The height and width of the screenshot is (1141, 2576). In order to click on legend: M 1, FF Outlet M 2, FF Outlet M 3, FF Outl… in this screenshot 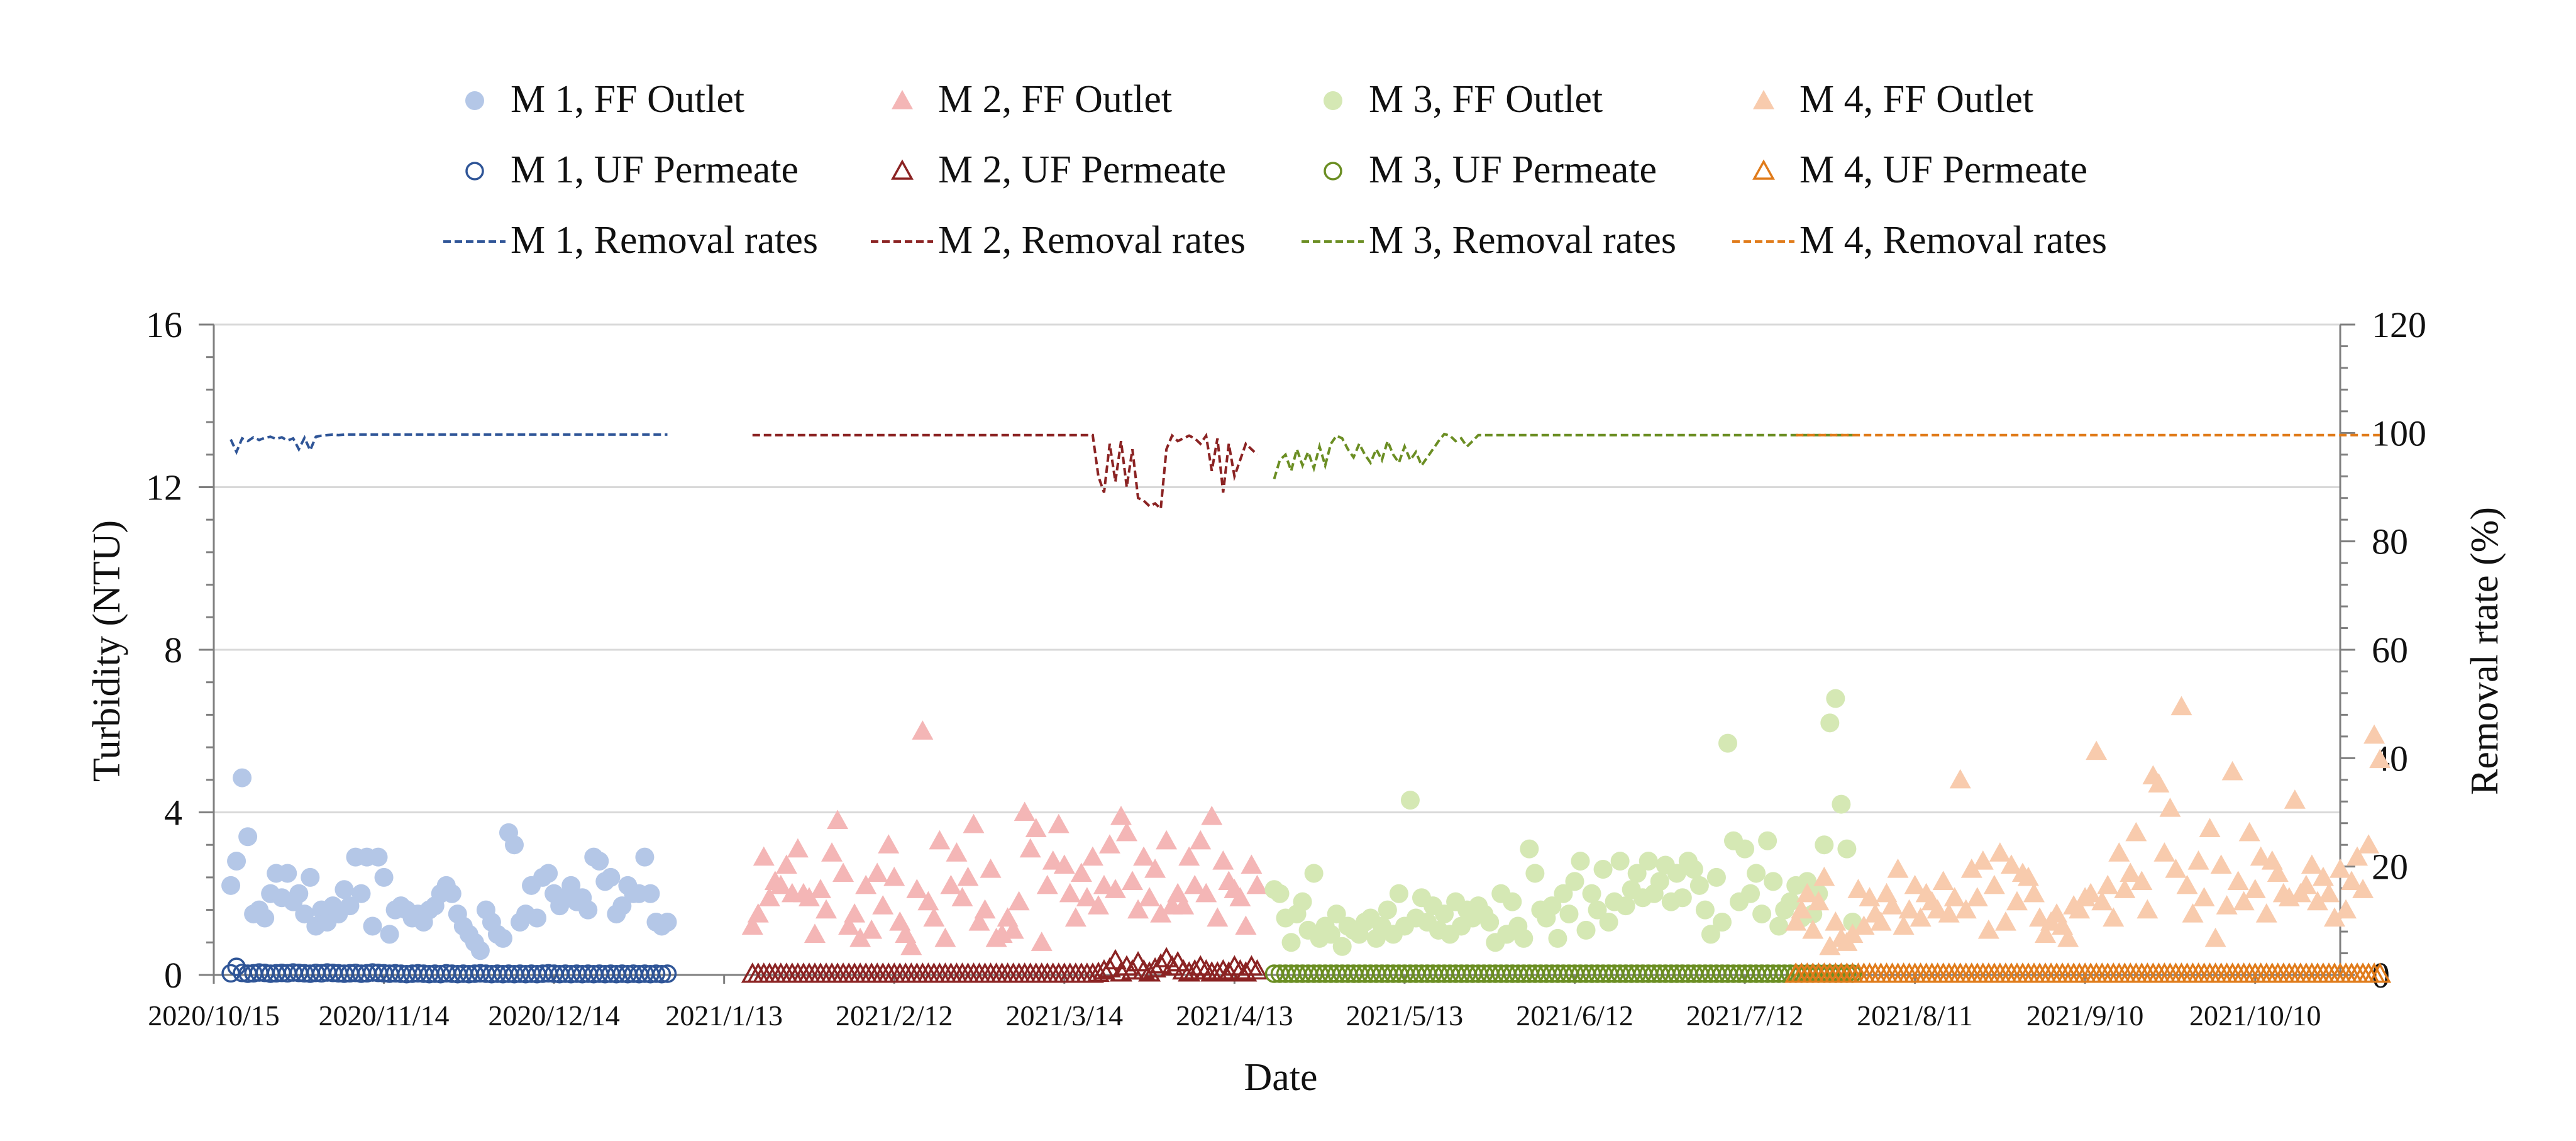, I will do `click(1275, 170)`.